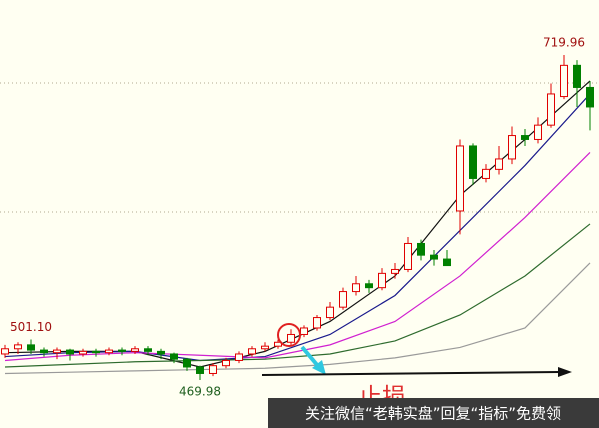  I want to click on cyan-arrowhead, so click(319, 367).